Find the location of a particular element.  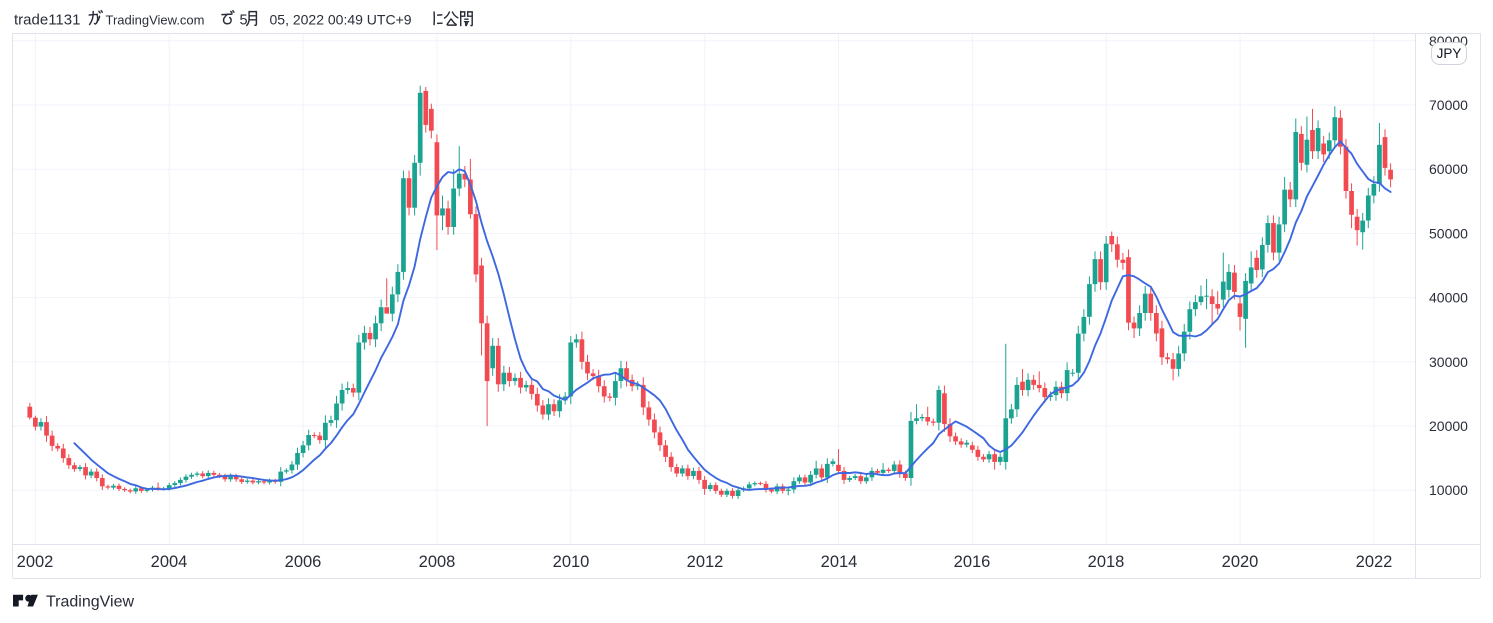

svg-text: TradingView.com is located at coordinates (155, 20).